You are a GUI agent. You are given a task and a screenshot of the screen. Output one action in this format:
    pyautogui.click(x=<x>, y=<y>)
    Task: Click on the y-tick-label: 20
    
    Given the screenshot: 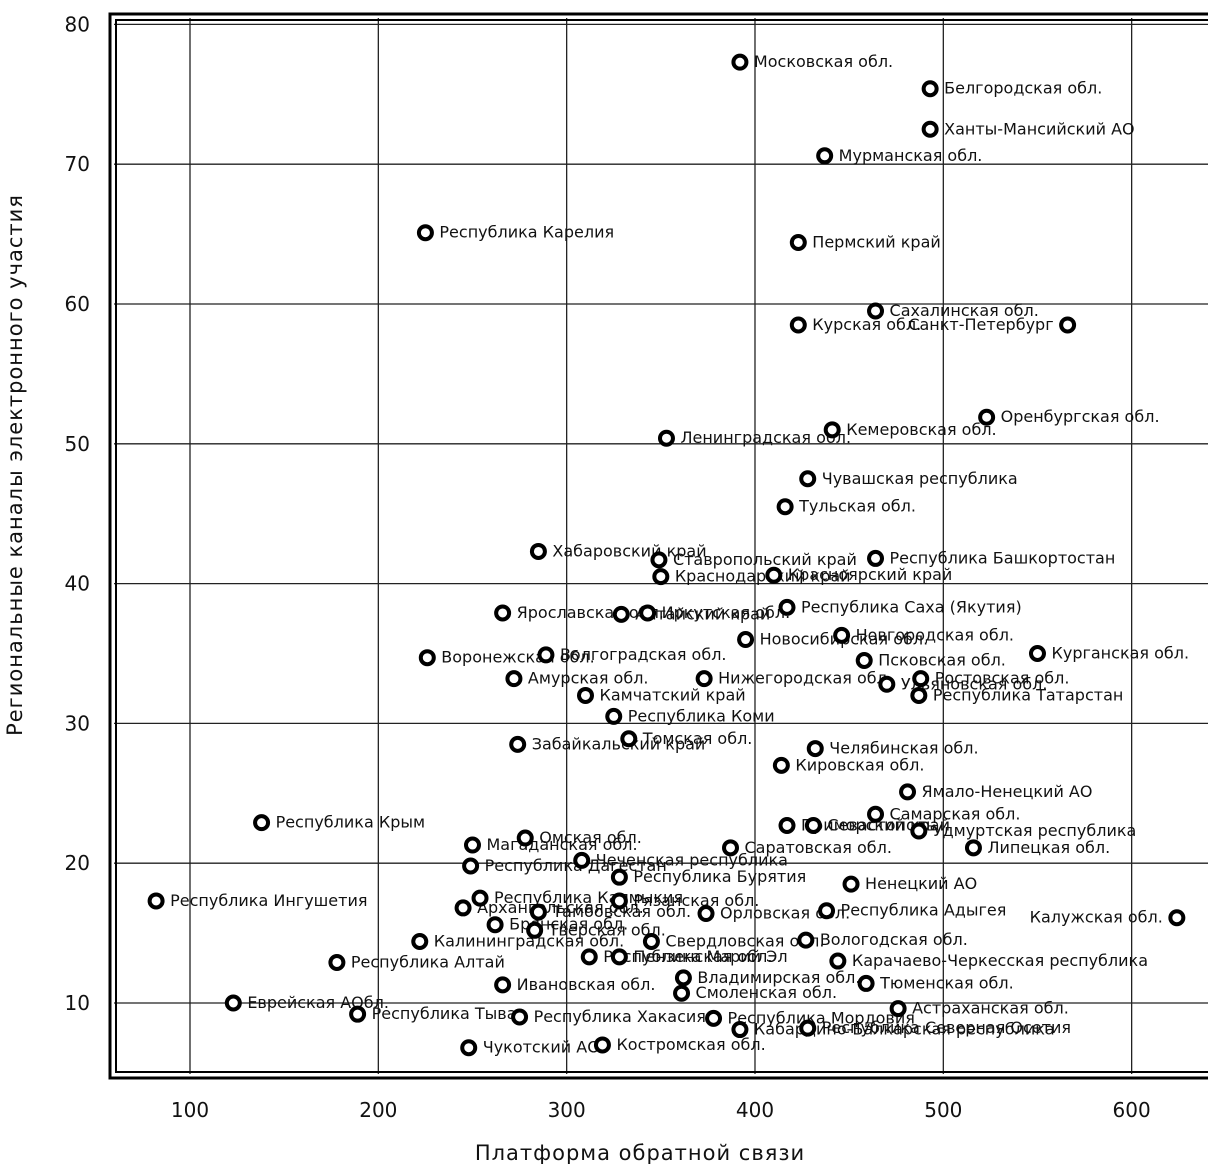 What is the action you would take?
    pyautogui.click(x=77, y=863)
    